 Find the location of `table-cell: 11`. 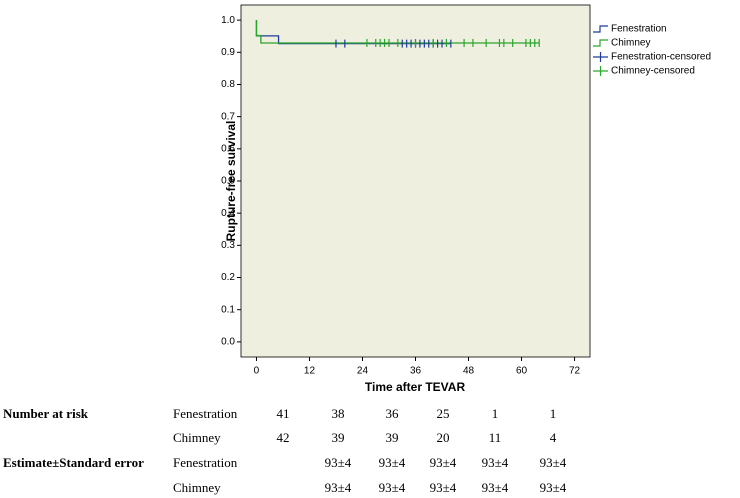

table-cell: 11 is located at coordinates (495, 437).